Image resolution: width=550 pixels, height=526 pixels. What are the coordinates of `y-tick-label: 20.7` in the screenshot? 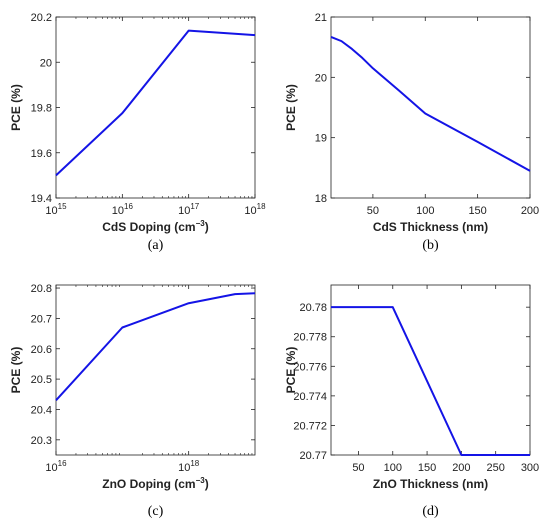 It's located at (41, 319).